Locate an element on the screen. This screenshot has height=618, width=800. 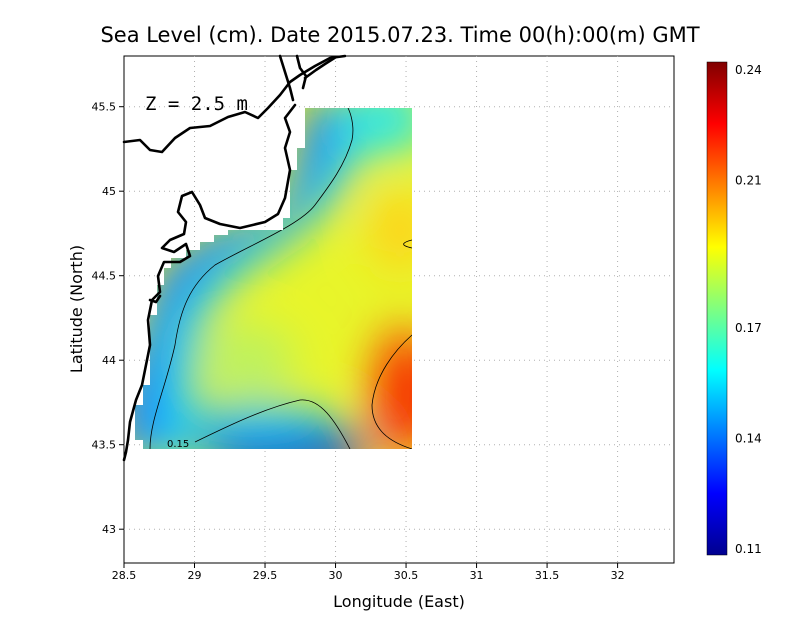
y-tick-label: 45 is located at coordinates (109, 191).